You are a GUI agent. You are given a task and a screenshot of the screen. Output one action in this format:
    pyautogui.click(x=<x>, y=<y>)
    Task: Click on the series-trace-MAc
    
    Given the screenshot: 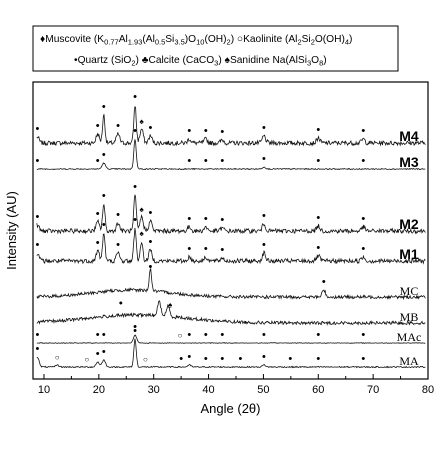 What is the action you would take?
    pyautogui.click(x=231, y=339)
    